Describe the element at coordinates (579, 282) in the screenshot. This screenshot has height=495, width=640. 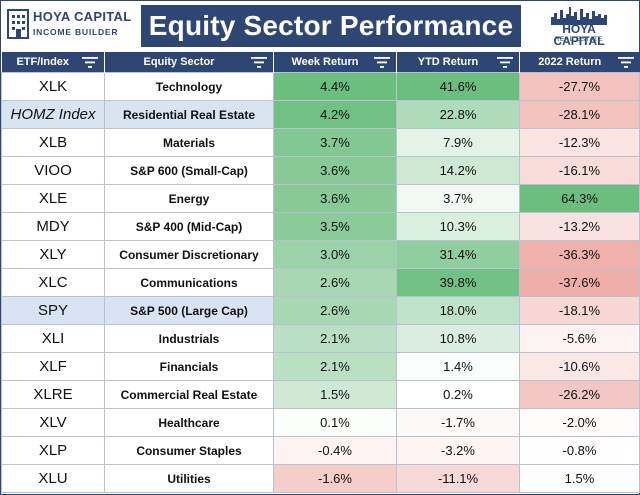
I see `2022-return-cell: -37.6%` at that location.